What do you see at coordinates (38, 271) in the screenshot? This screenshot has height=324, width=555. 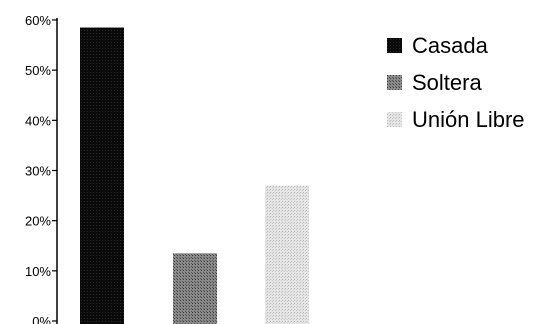 I see `y-tick-label: 10%` at bounding box center [38, 271].